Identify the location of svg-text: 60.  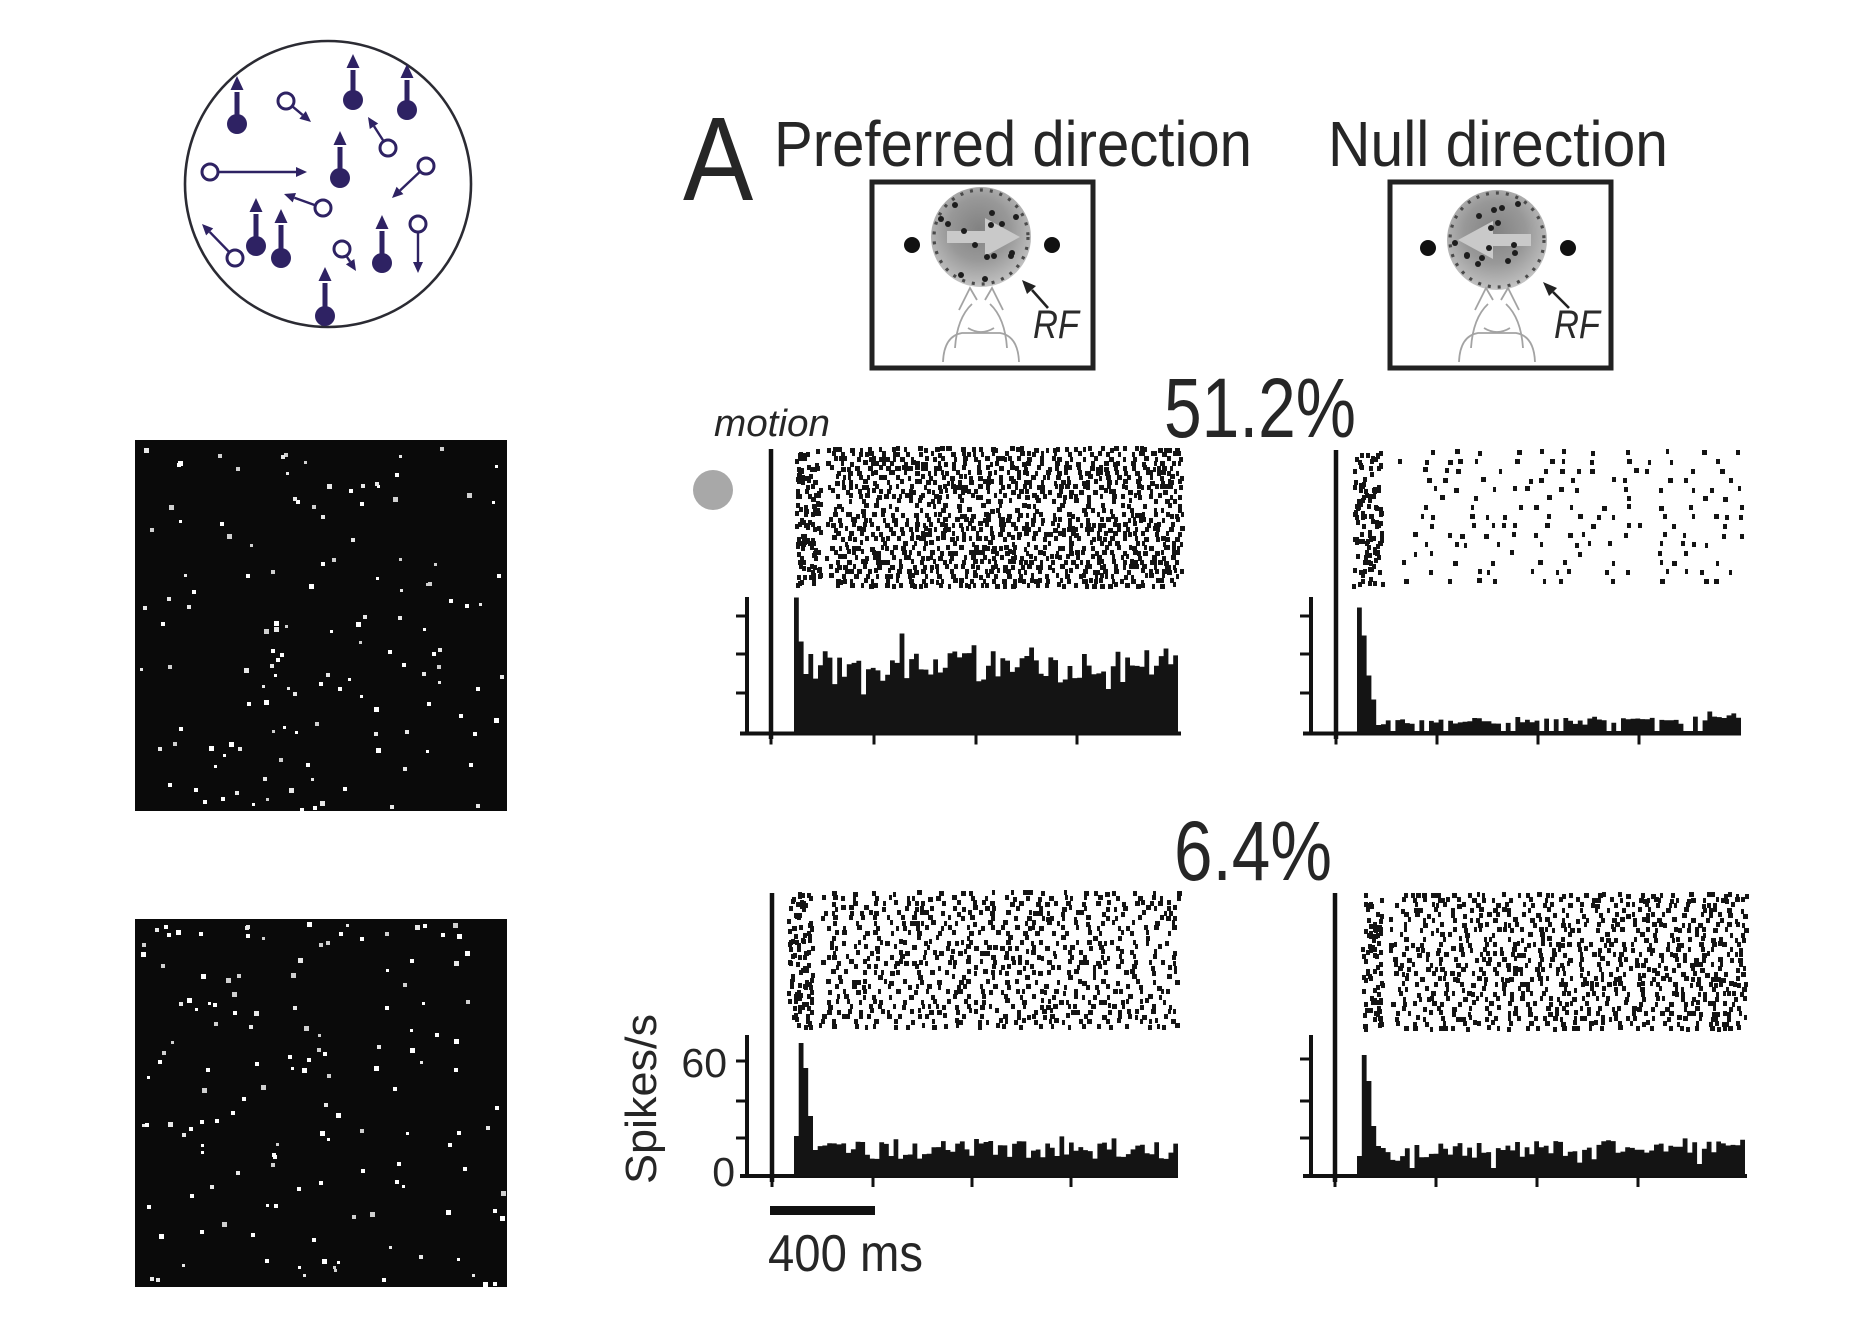
(704, 1063).